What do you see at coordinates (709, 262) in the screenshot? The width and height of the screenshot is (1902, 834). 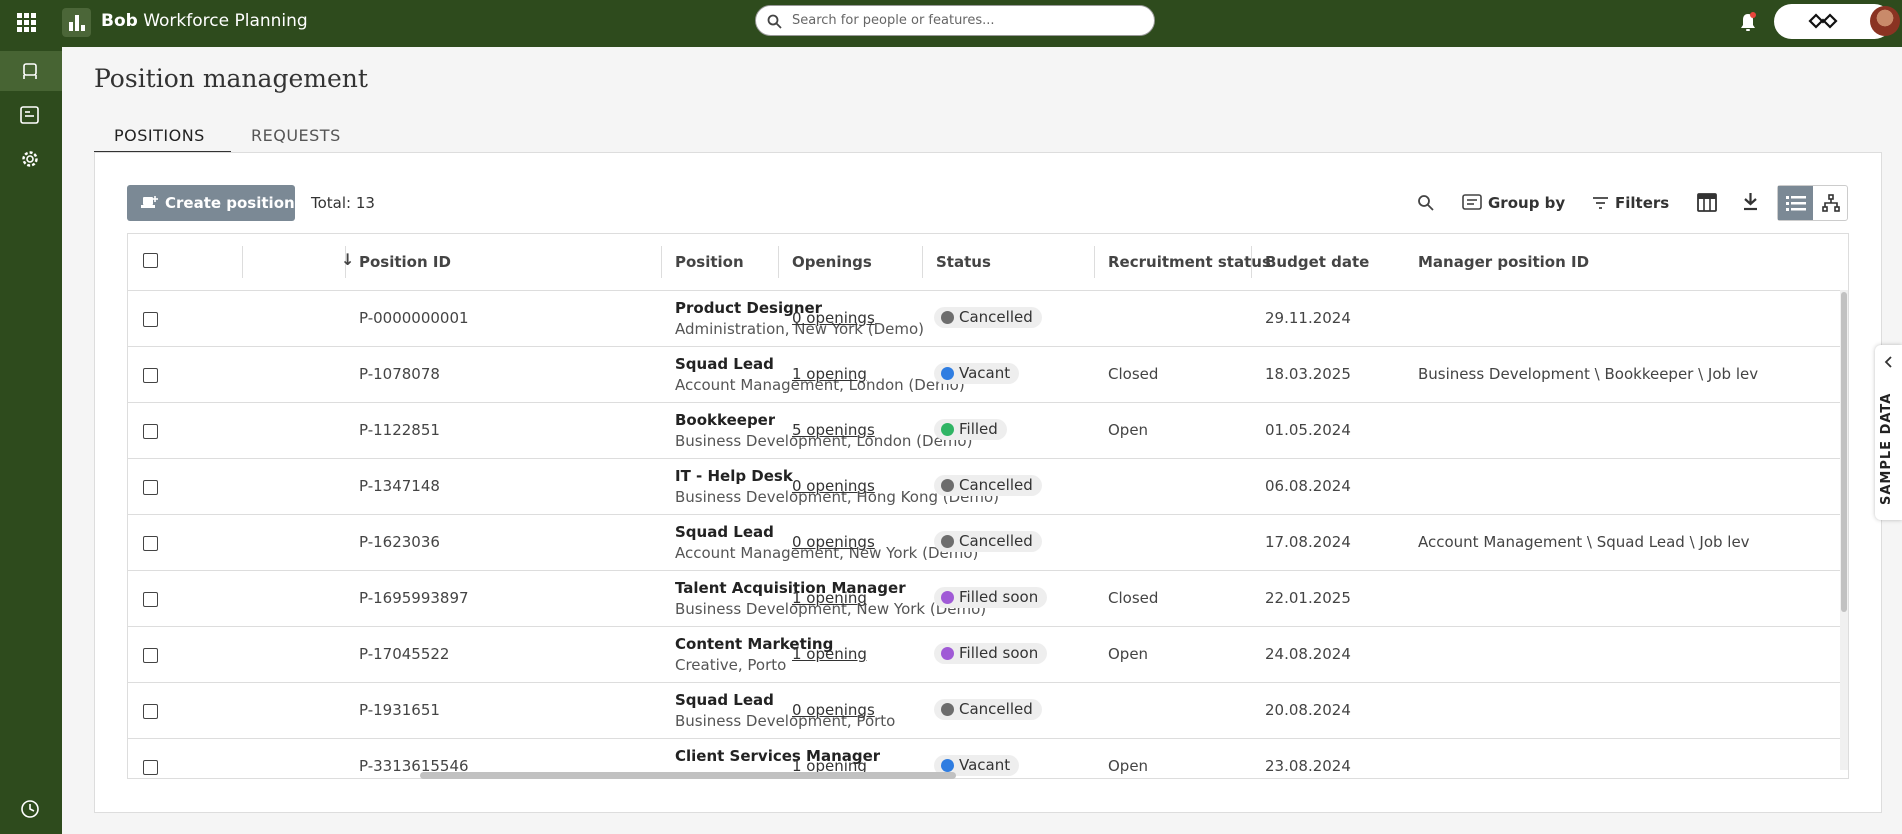 I see `column-header: Position` at bounding box center [709, 262].